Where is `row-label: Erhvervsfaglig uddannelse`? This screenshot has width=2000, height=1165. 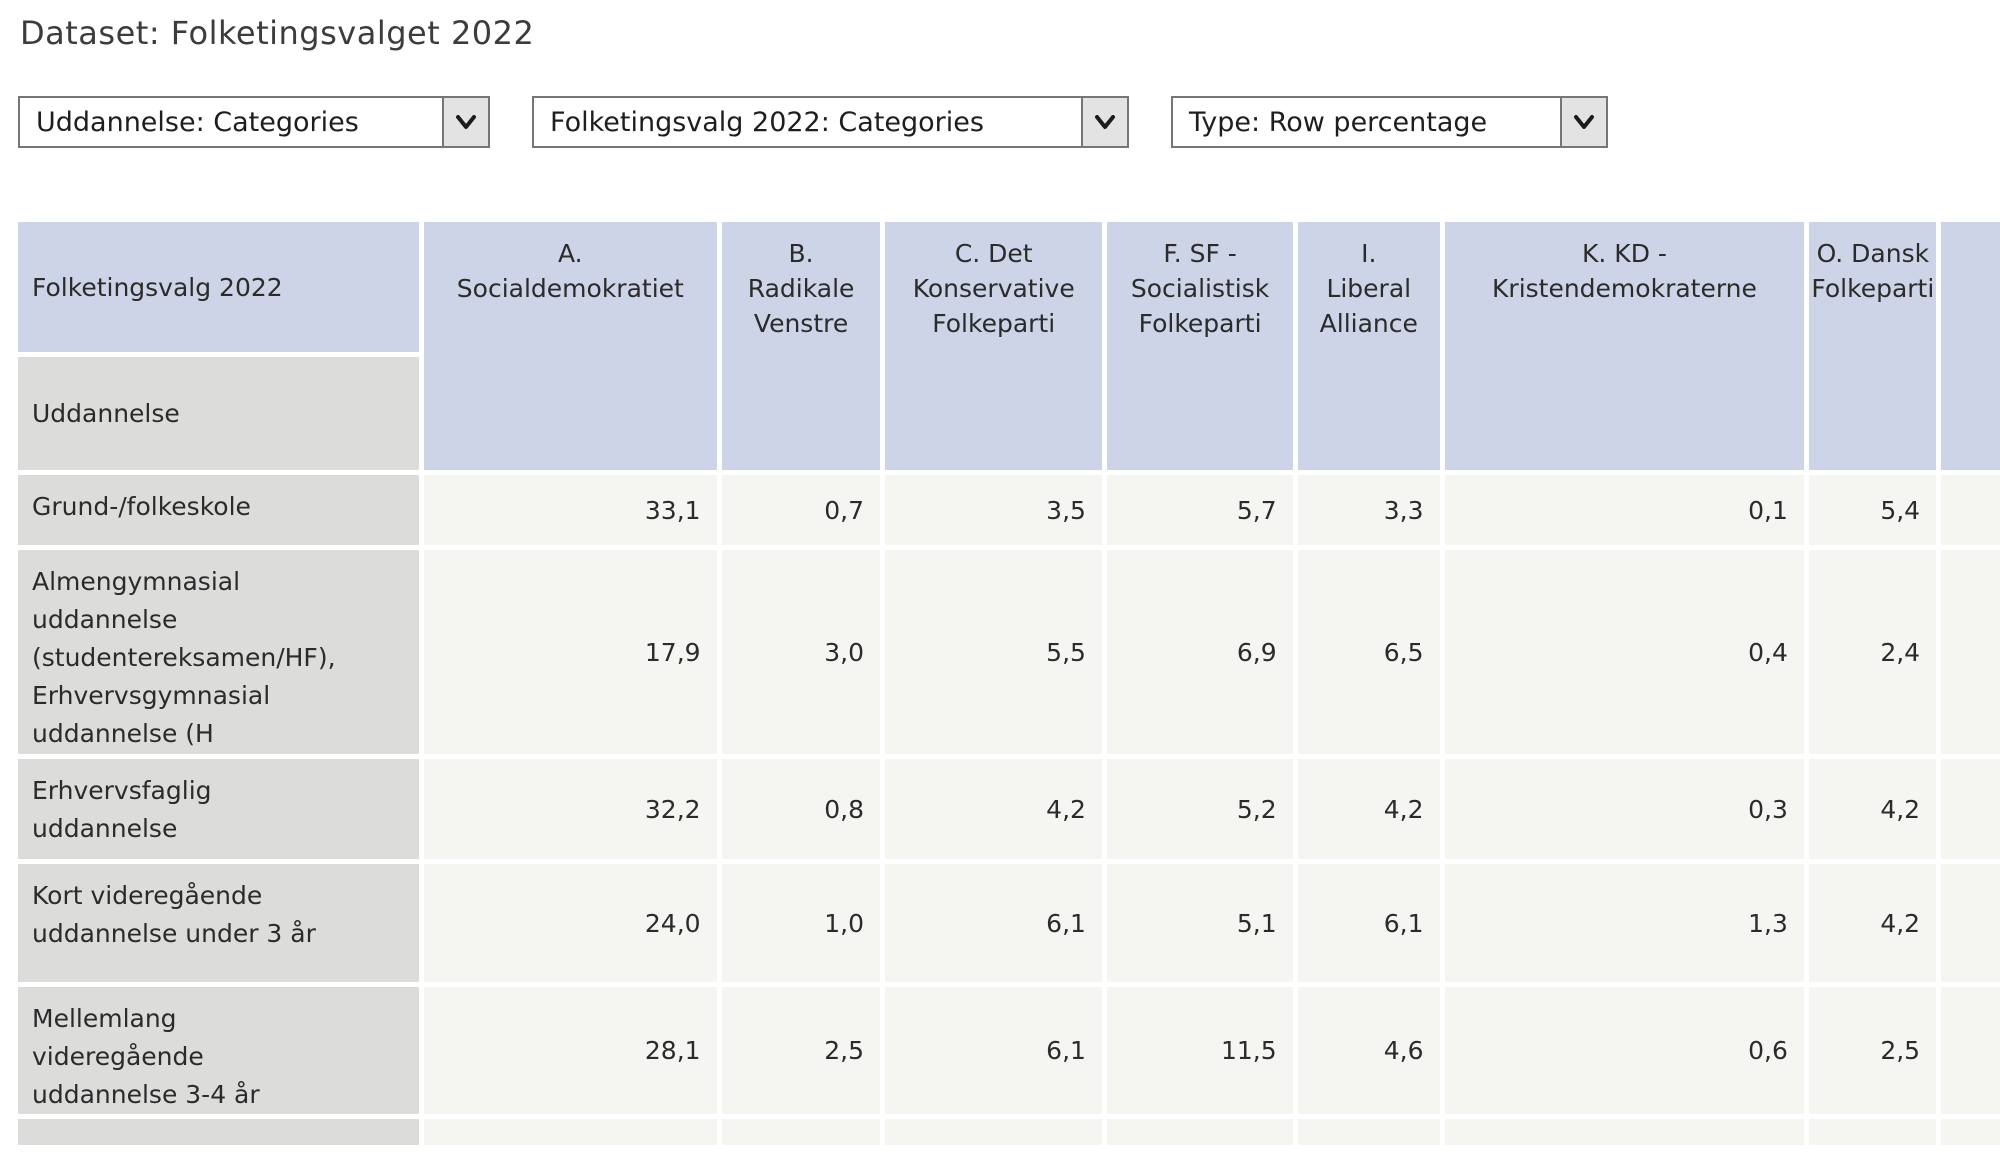 row-label: Erhvervsfaglig uddannelse is located at coordinates (218, 809).